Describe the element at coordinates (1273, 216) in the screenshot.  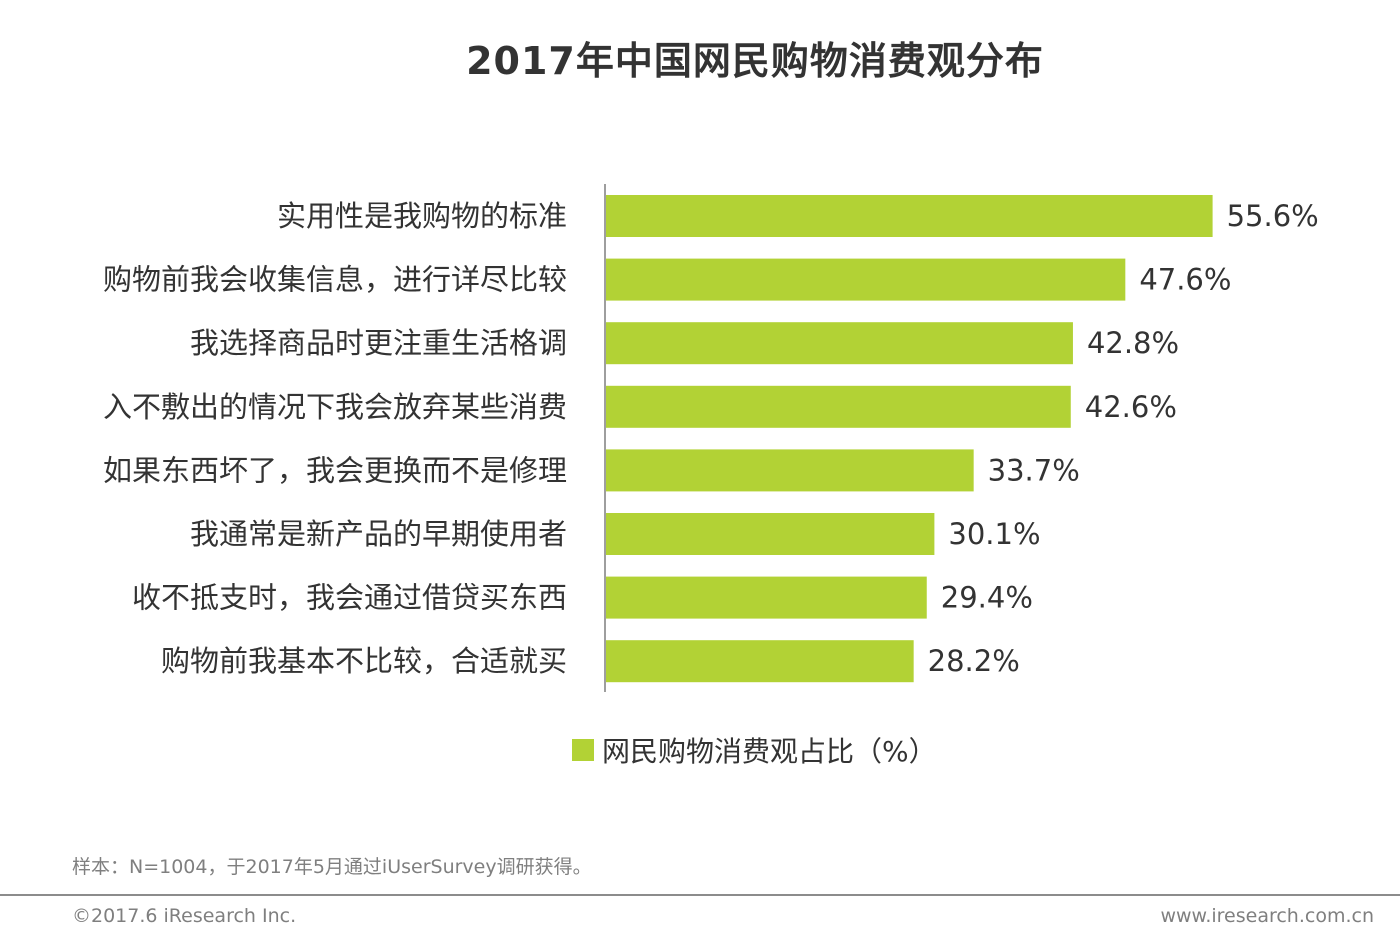
I see `value-label: 55.6%` at that location.